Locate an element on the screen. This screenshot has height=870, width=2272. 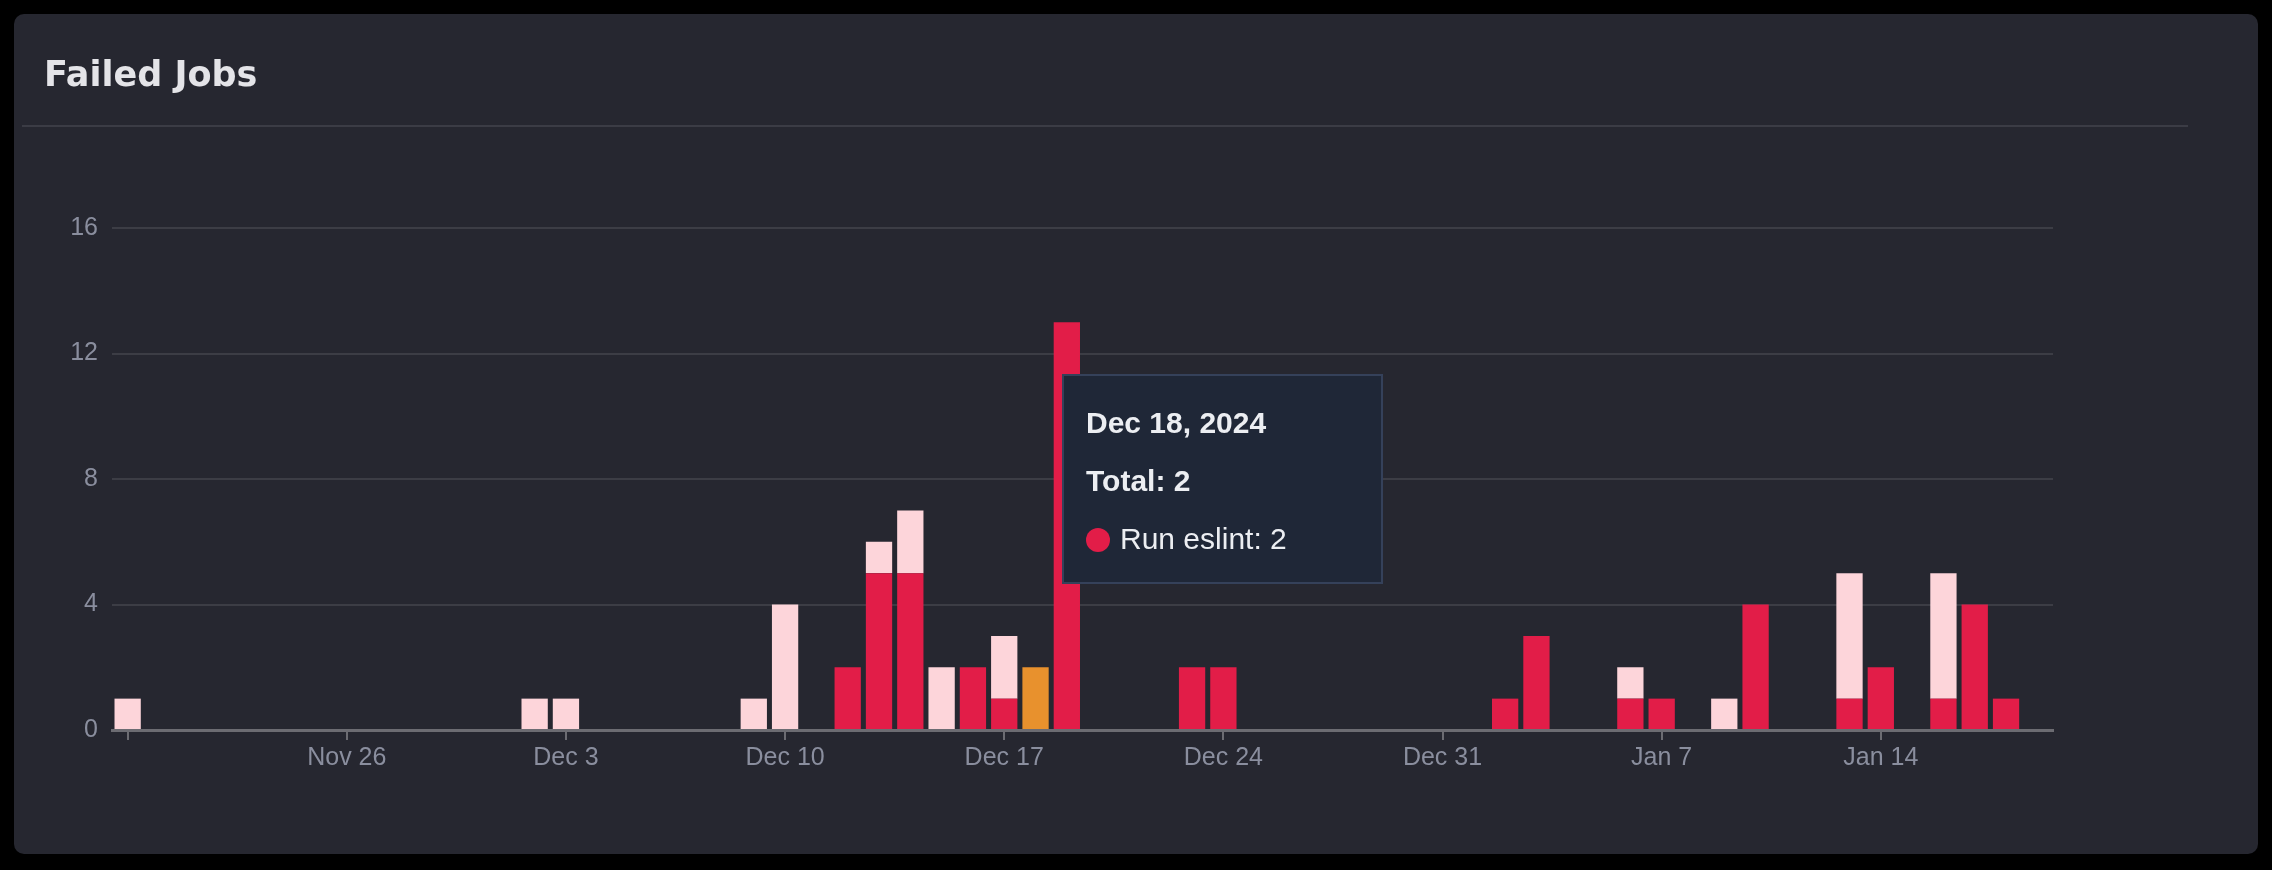
annotation: Total: 2 is located at coordinates (1139, 481).